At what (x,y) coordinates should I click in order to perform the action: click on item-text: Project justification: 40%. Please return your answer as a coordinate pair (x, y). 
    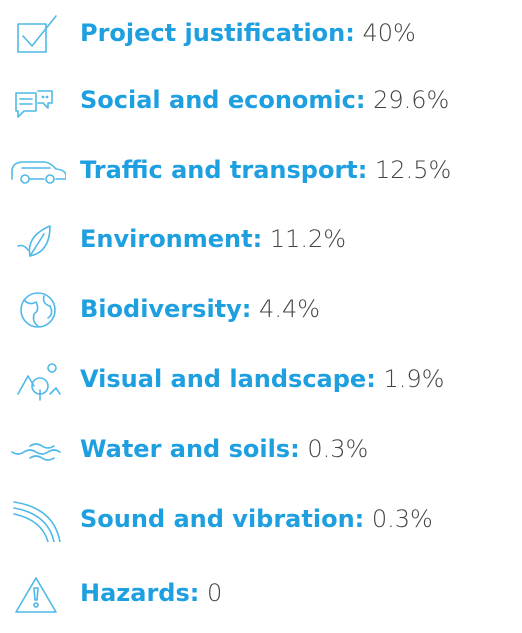
    Looking at the image, I should click on (248, 33).